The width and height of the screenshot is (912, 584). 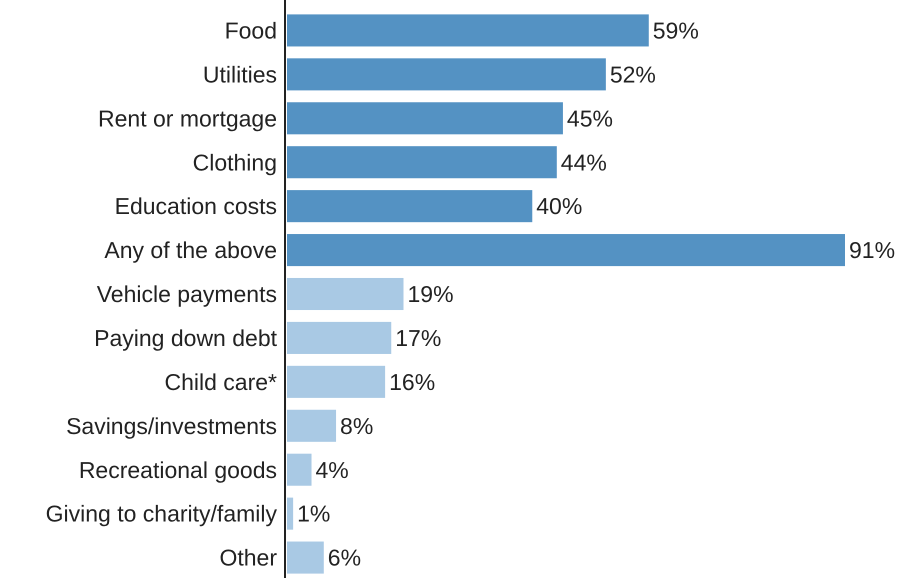 I want to click on y-tick-label: Any of the above, so click(x=190, y=250).